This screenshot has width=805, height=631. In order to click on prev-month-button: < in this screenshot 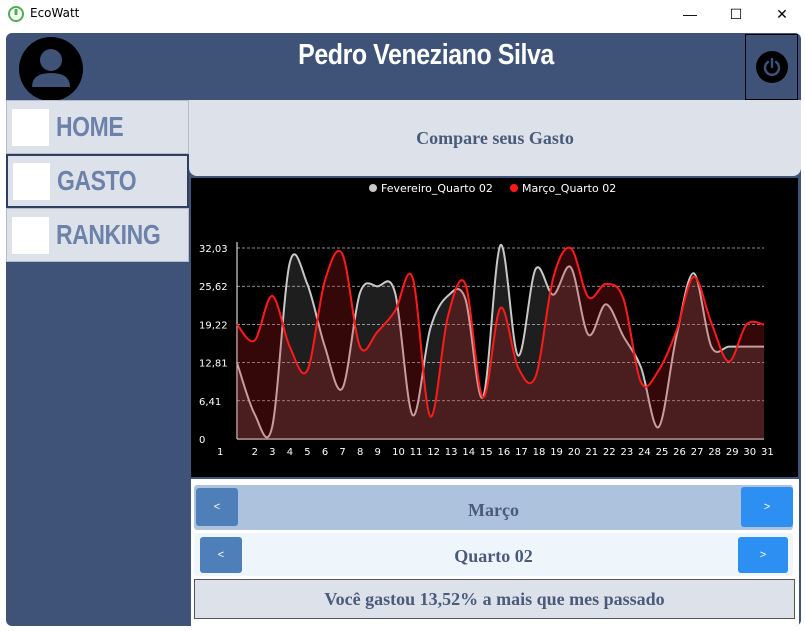, I will do `click(217, 507)`.